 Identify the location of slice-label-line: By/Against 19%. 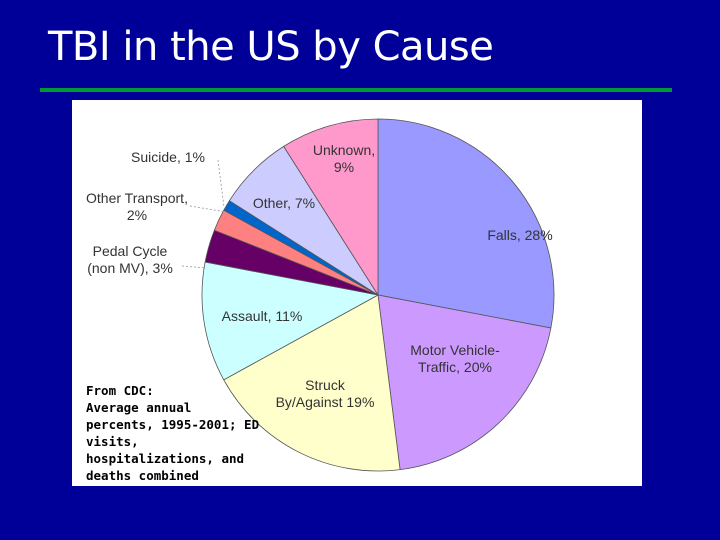
(325, 402).